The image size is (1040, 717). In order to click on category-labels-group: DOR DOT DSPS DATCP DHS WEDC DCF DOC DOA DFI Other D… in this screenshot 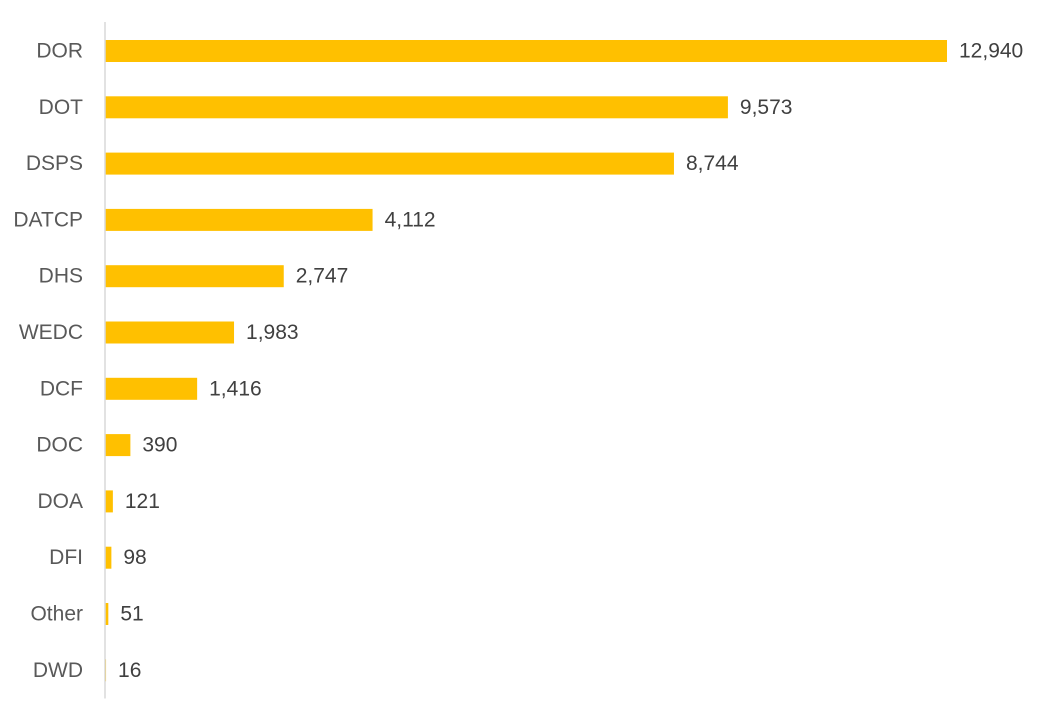, I will do `click(48, 361)`.